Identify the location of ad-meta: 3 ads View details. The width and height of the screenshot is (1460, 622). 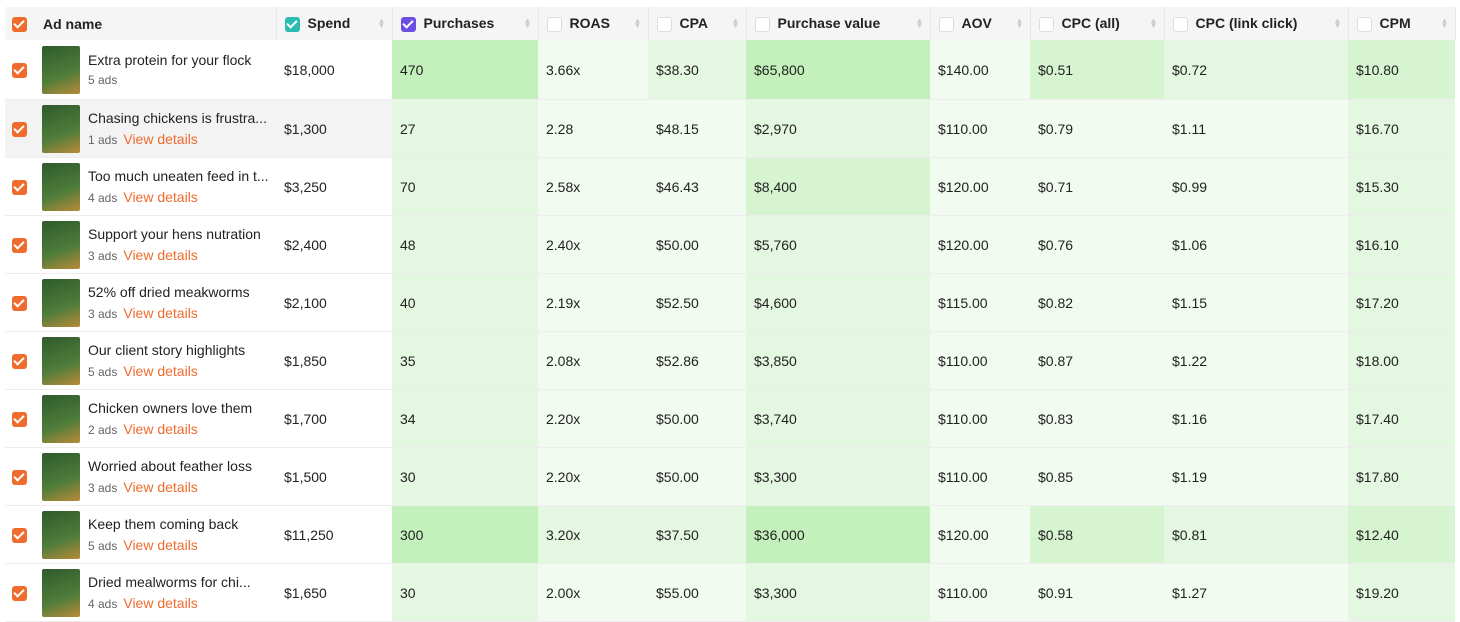
(170, 487).